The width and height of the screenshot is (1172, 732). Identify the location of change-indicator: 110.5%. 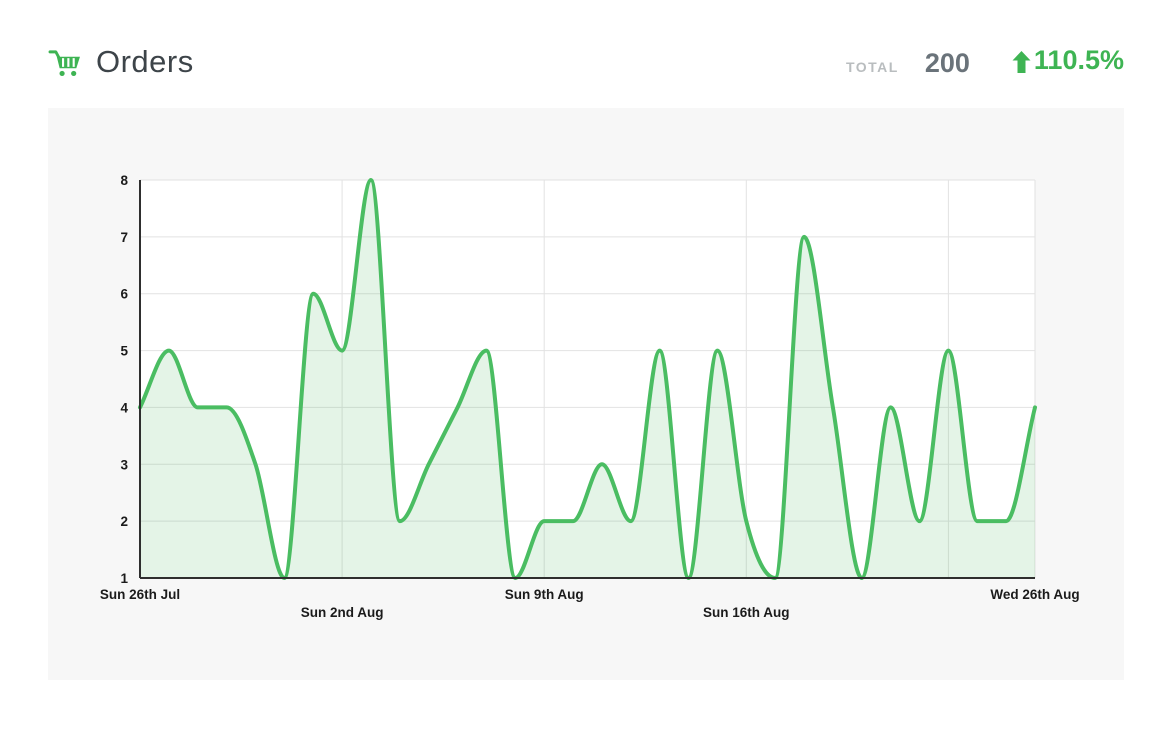
(1068, 60).